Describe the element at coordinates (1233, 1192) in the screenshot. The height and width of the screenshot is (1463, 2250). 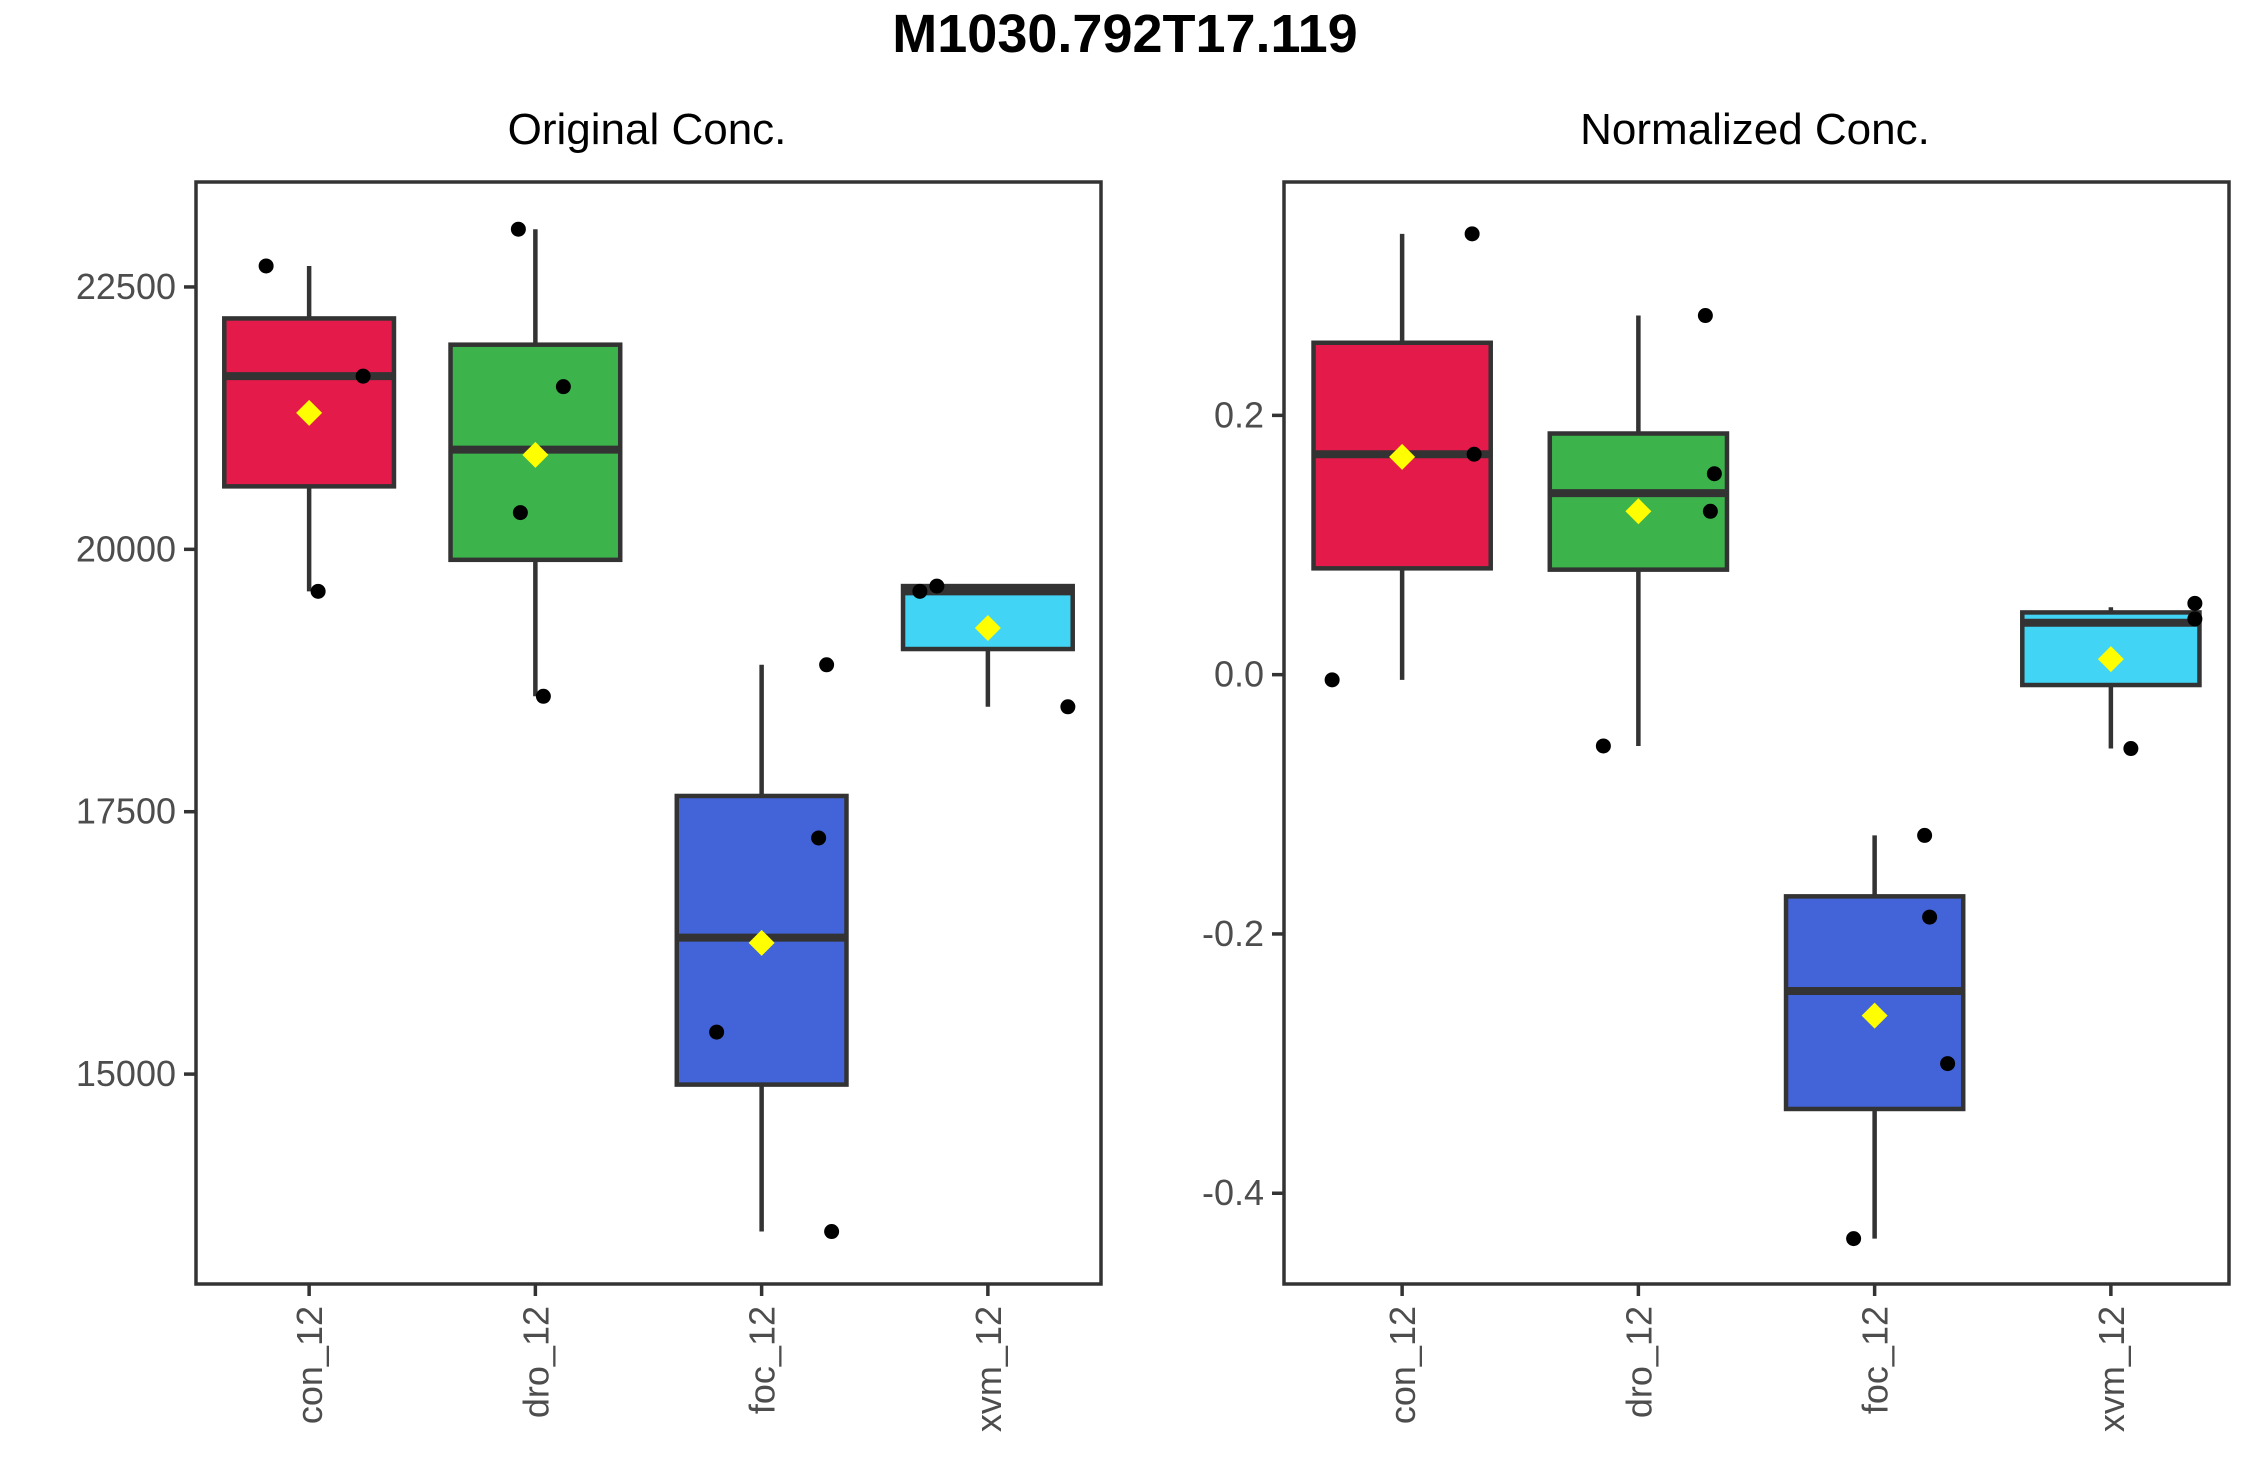
I see `y-tick-label: -0.4` at that location.